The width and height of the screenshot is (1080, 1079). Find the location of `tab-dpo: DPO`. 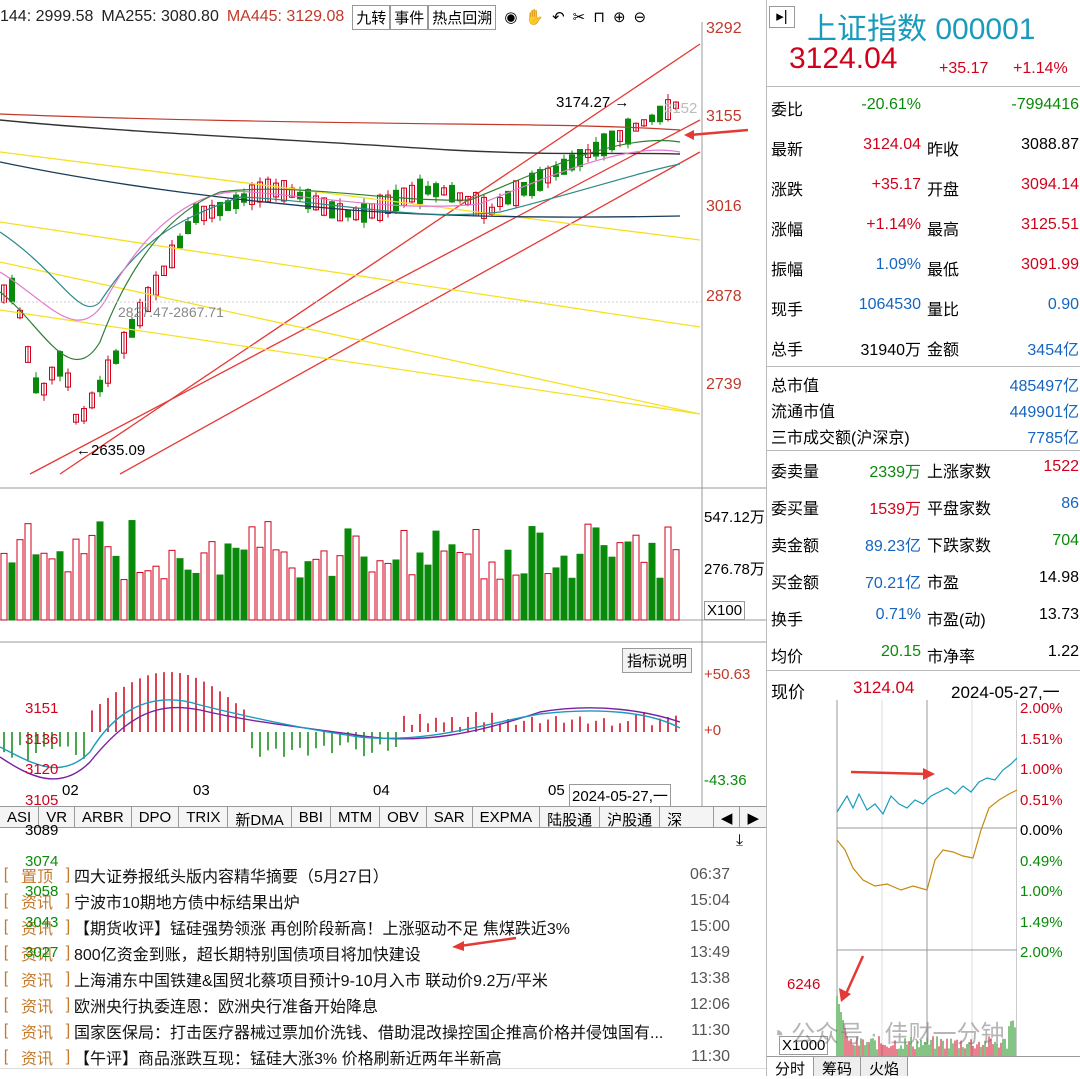

tab-dpo: DPO is located at coordinates (156, 817).